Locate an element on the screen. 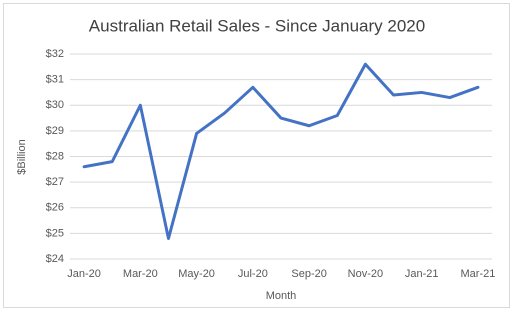 The height and width of the screenshot is (312, 514). x-axis-label: Month is located at coordinates (281, 296).